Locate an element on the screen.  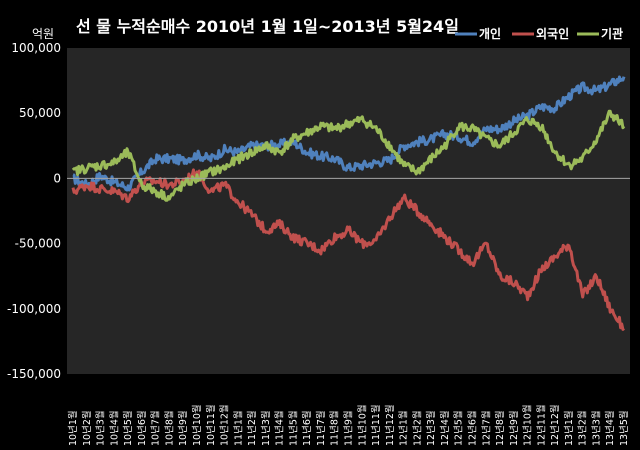
x-tick-label: 10년5월 is located at coordinates (128, 428).